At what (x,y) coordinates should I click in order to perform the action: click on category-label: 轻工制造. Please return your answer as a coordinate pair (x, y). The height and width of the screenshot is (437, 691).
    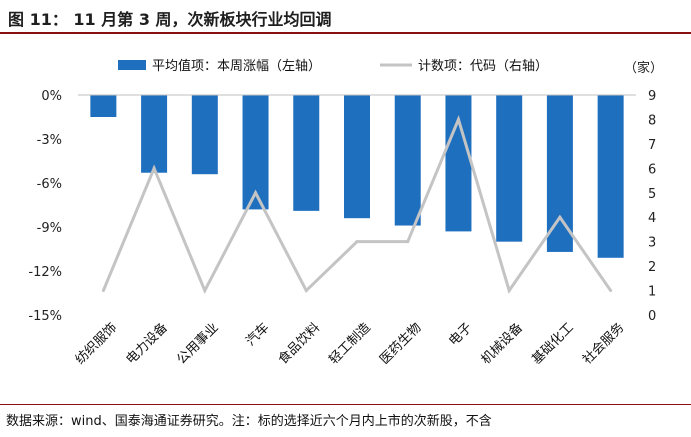
    Looking at the image, I should click on (349, 343).